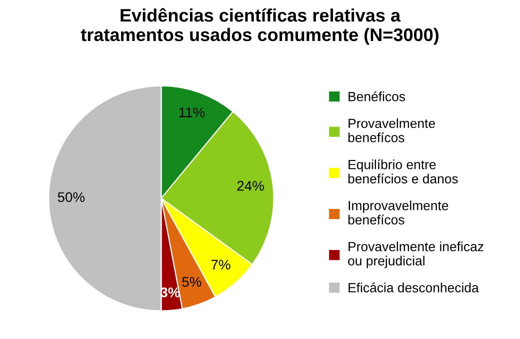  What do you see at coordinates (416, 255) in the screenshot?
I see `legend-label: Provavelmente ineficaz ou prejudicial` at bounding box center [416, 255].